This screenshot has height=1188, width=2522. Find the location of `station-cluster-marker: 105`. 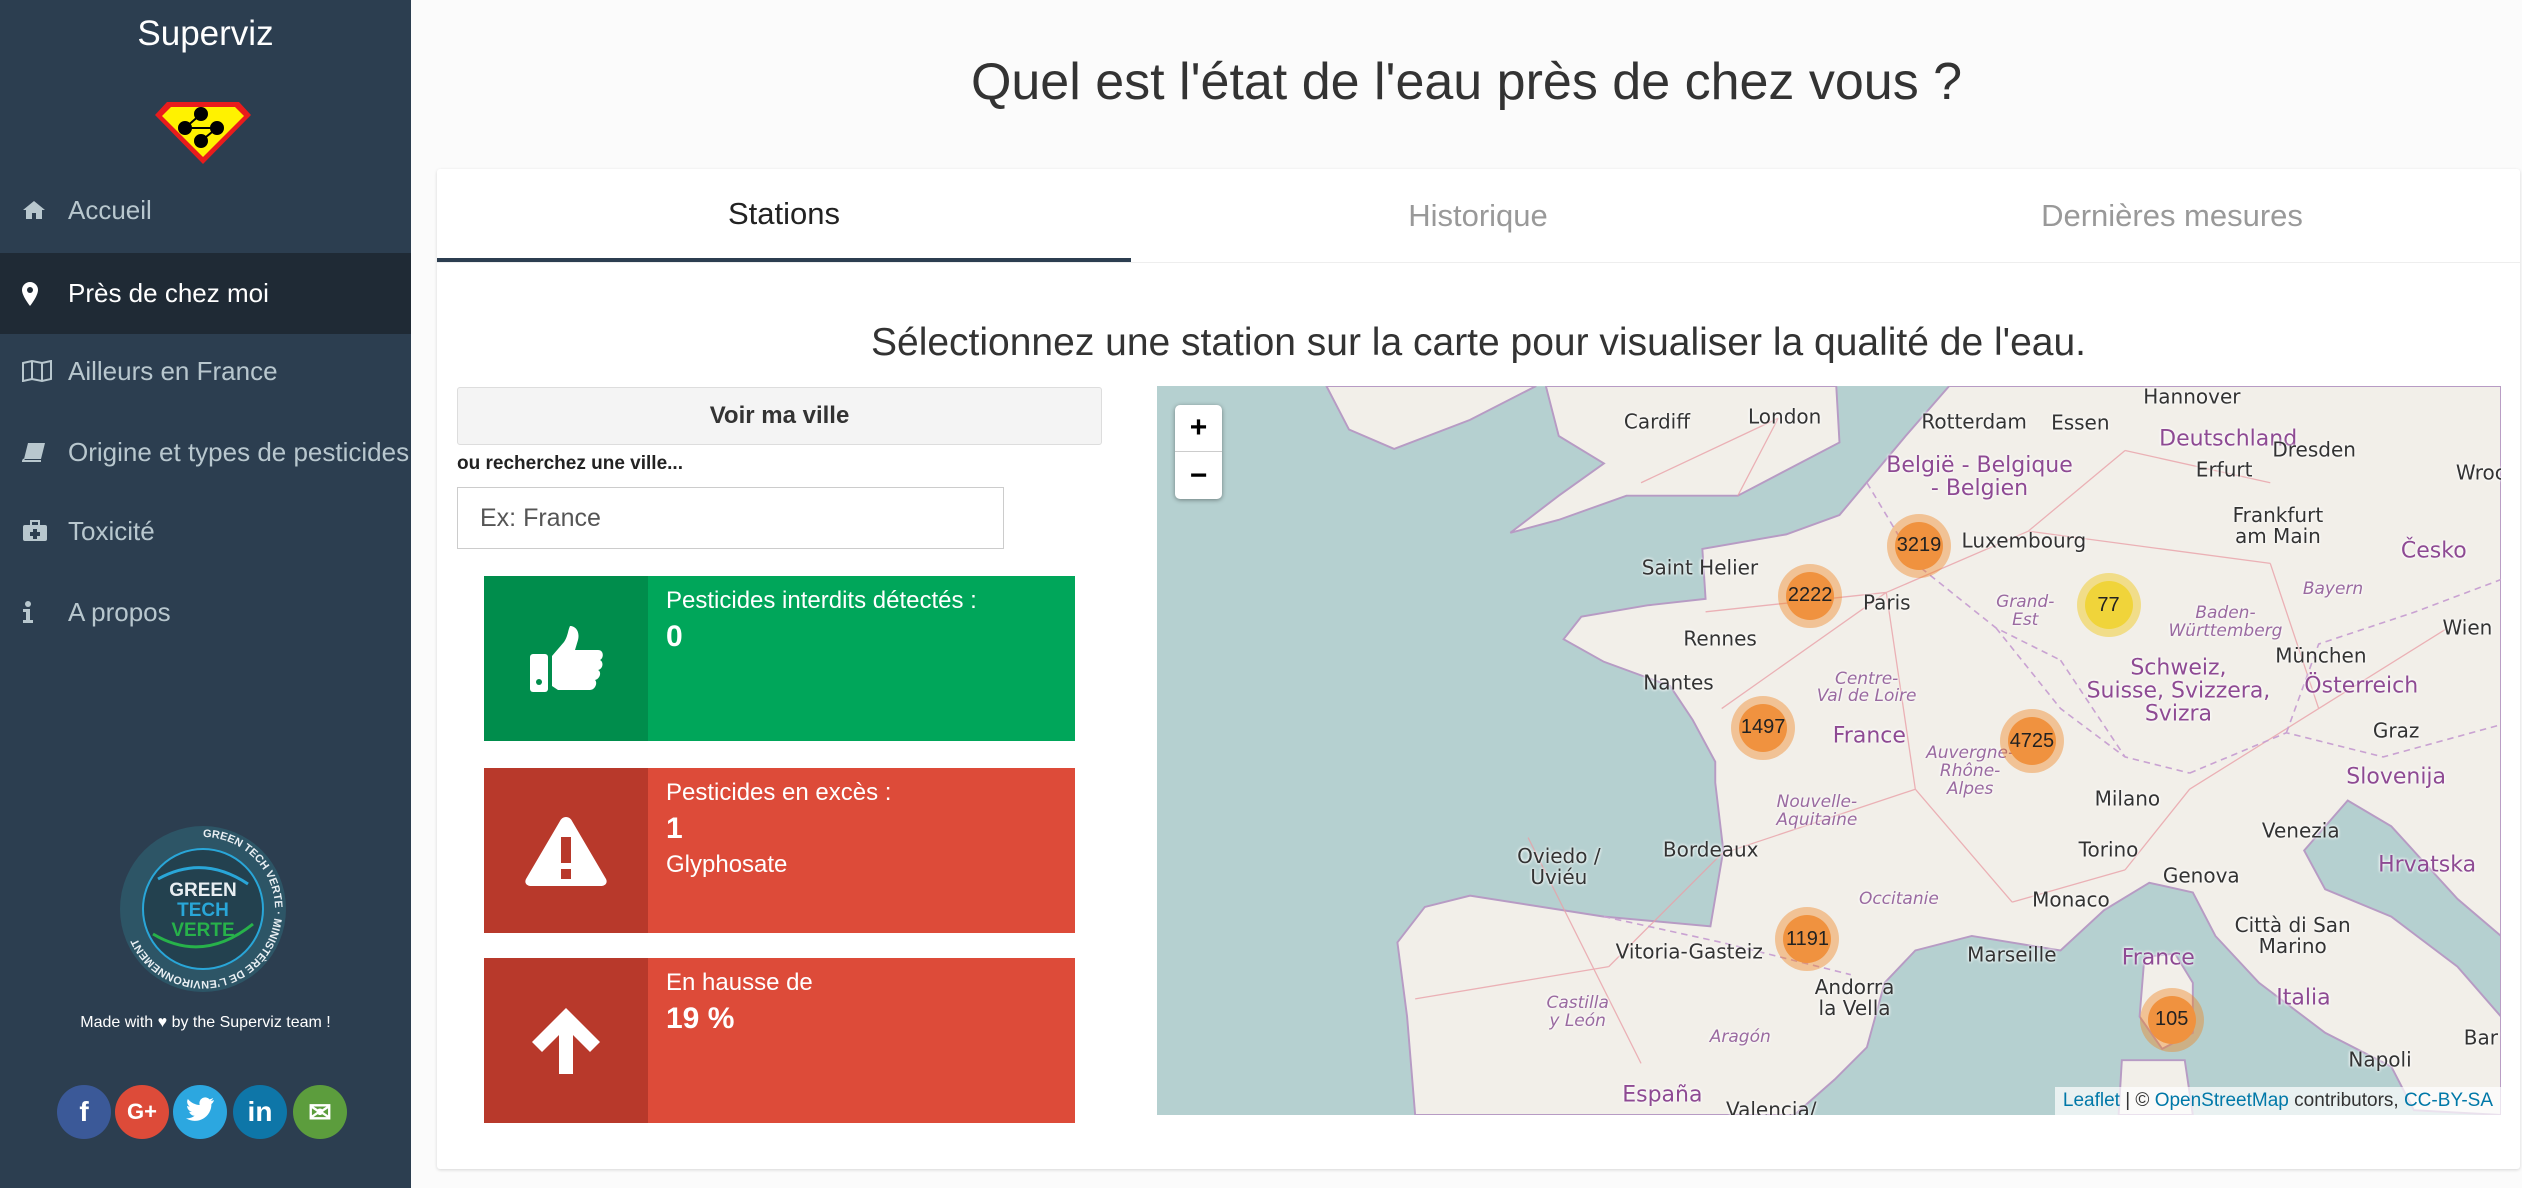

station-cluster-marker: 105 is located at coordinates (2171, 1019).